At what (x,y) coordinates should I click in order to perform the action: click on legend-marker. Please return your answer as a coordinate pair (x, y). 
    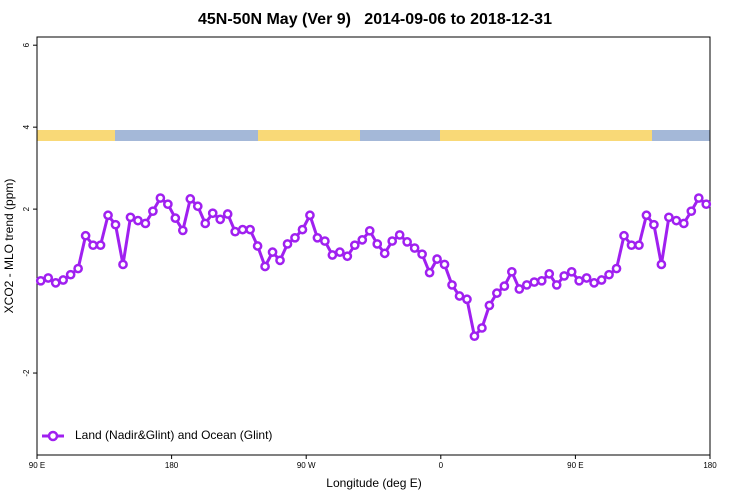
    Looking at the image, I should click on (53, 436).